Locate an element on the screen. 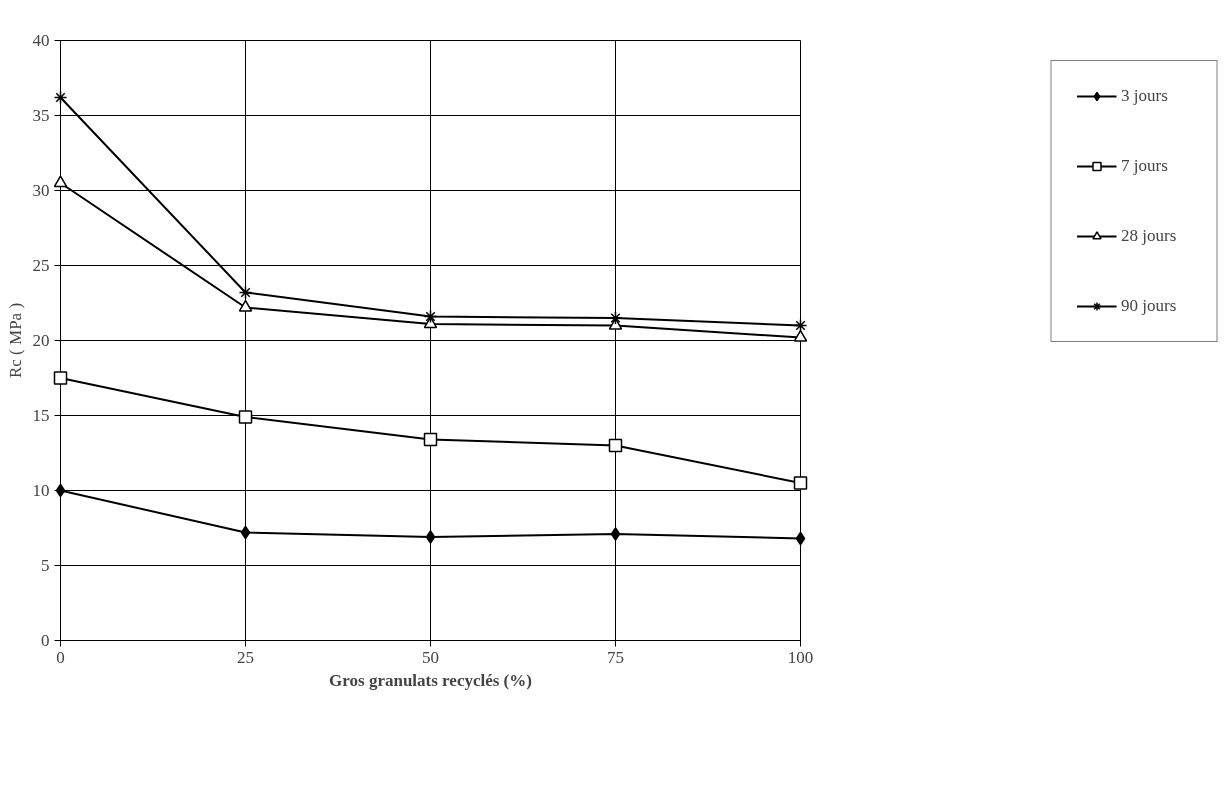 The image size is (1226, 809). x-tick-label: 75 is located at coordinates (615, 657).